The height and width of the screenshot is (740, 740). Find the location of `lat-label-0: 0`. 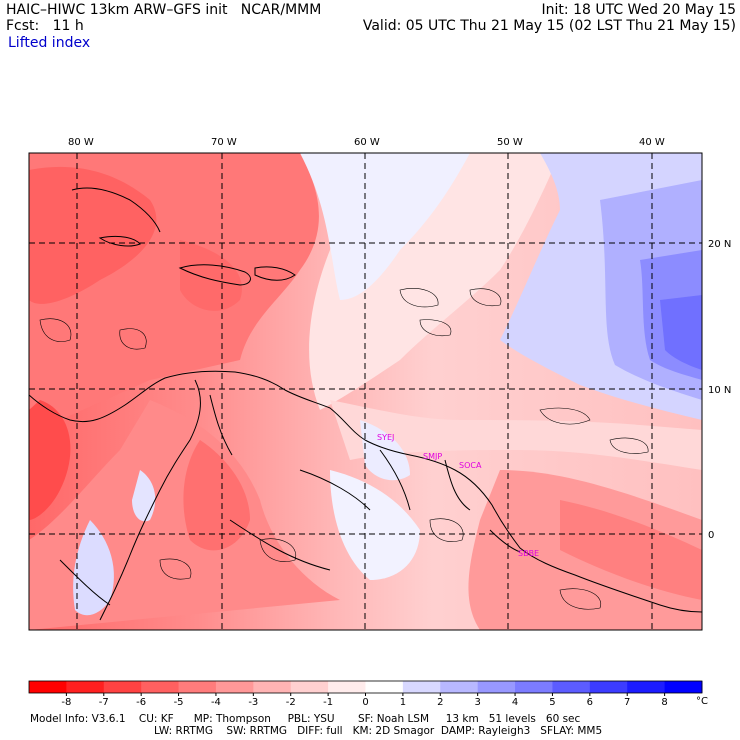

lat-label-0: 0 is located at coordinates (711, 535).